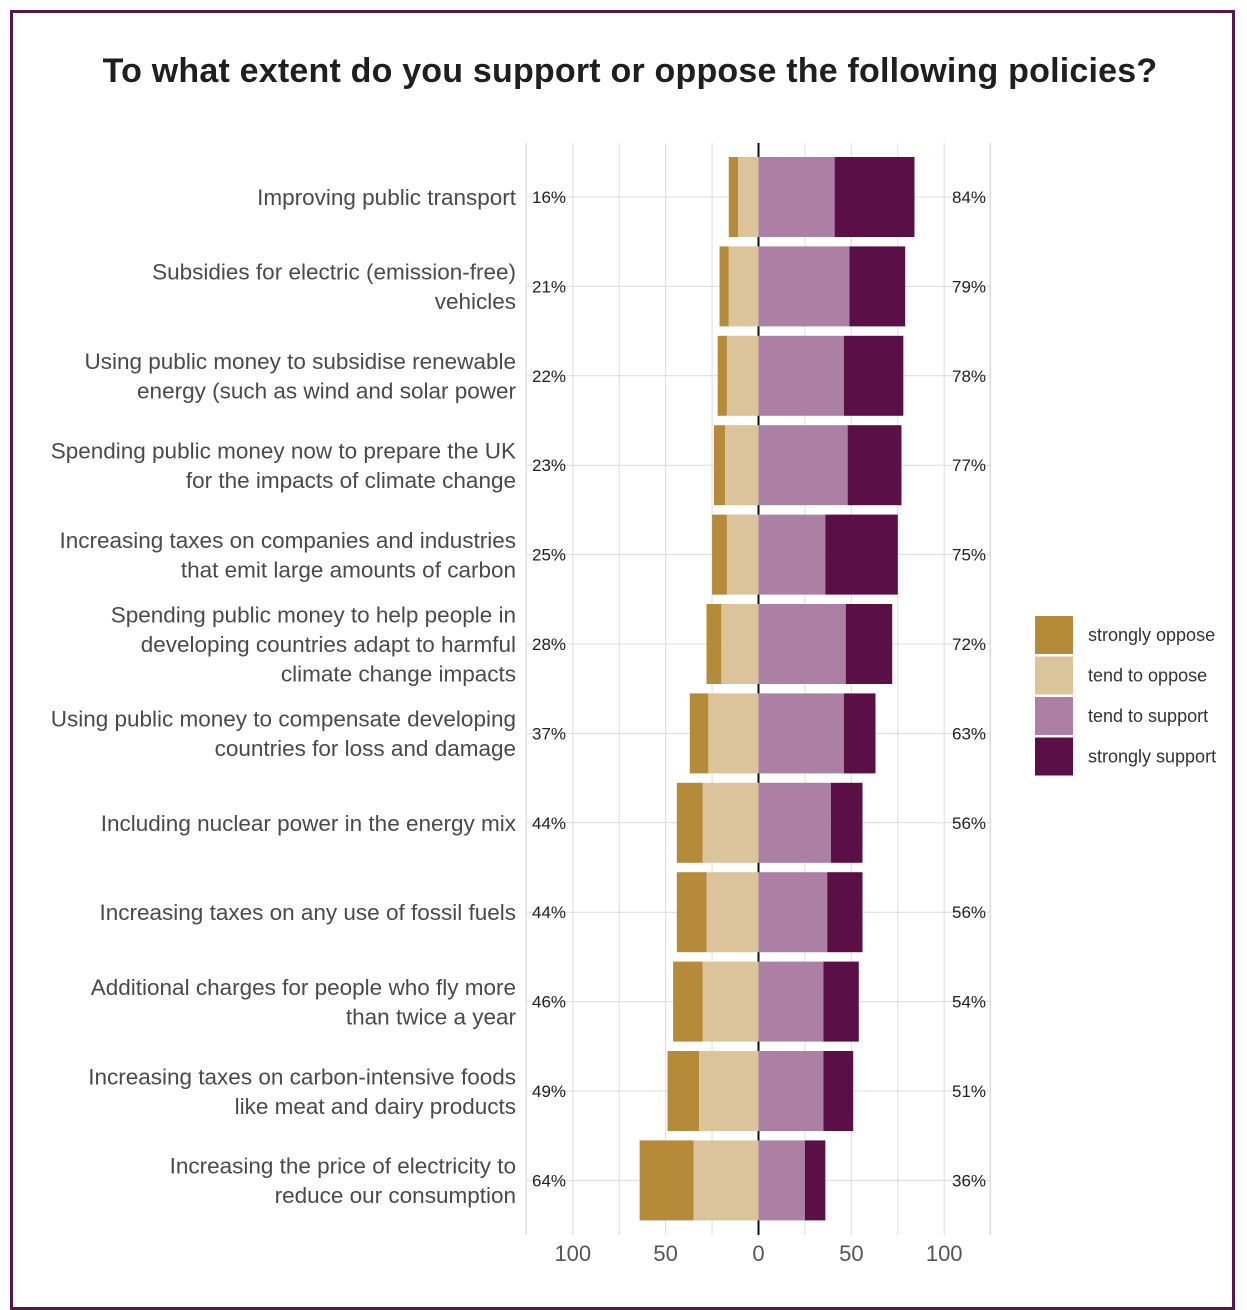 This screenshot has width=1247, height=1310. I want to click on x-axis-ticks: 100 50 0 50 100, so click(758, 1253).